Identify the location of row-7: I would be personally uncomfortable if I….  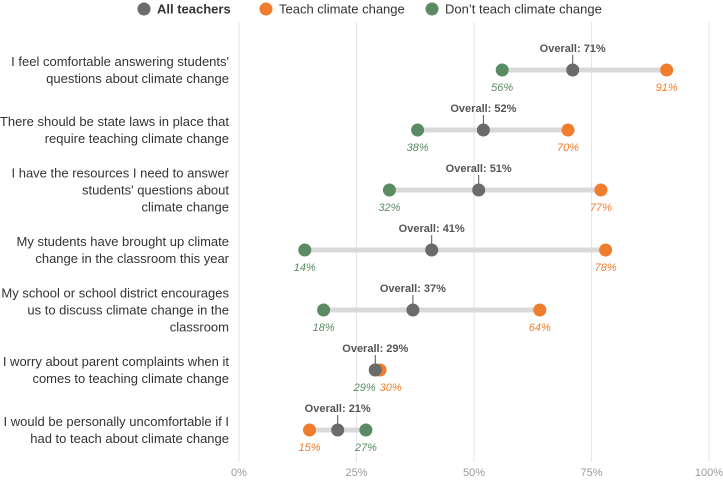
(191, 428).